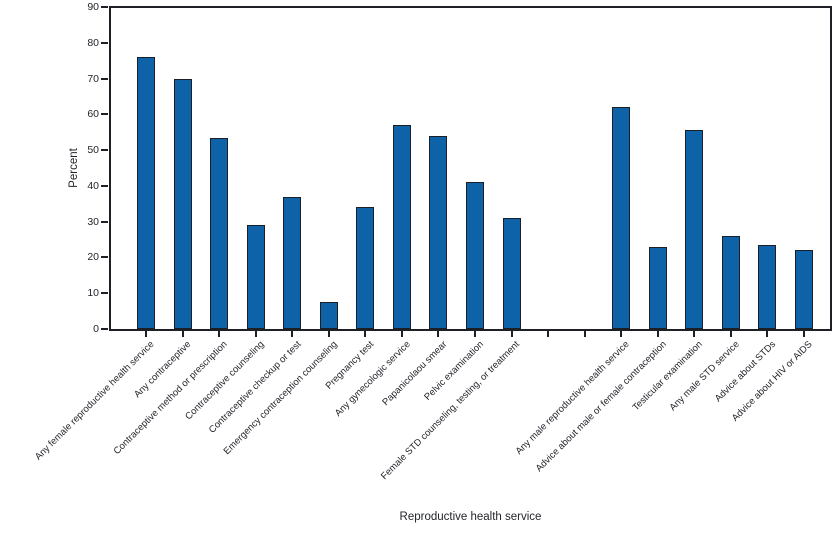  I want to click on y-tick-label: 80, so click(93, 42).